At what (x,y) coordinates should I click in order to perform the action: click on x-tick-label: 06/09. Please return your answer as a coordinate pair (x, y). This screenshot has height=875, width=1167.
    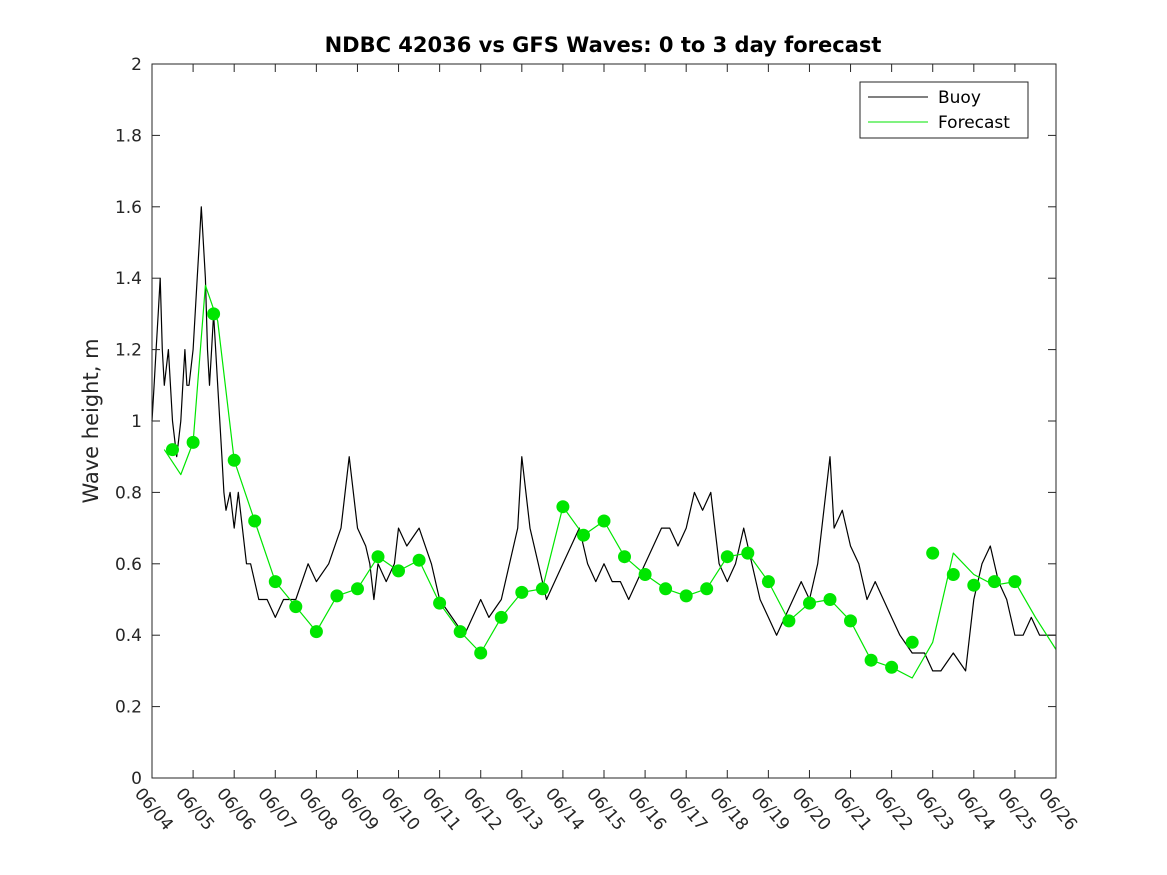
    Looking at the image, I should click on (359, 809).